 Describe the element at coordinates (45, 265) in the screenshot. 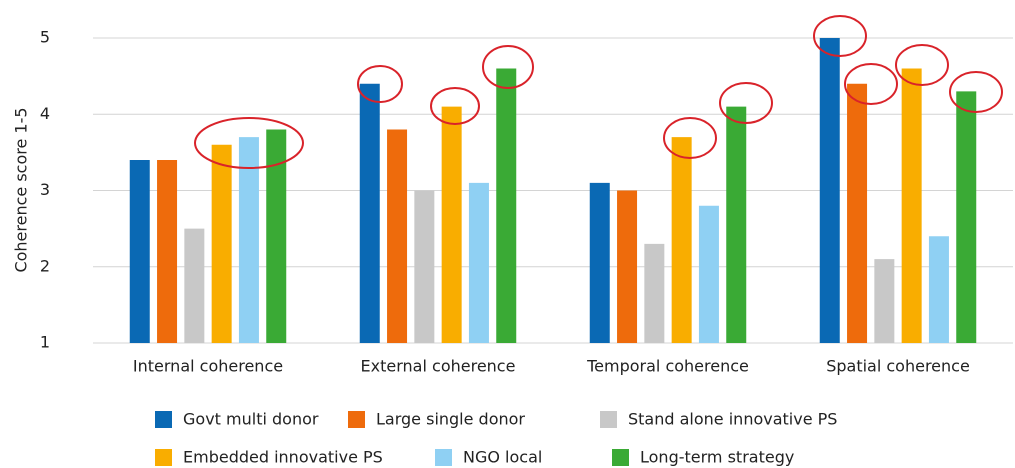

I see `y-tick-label: 2` at that location.